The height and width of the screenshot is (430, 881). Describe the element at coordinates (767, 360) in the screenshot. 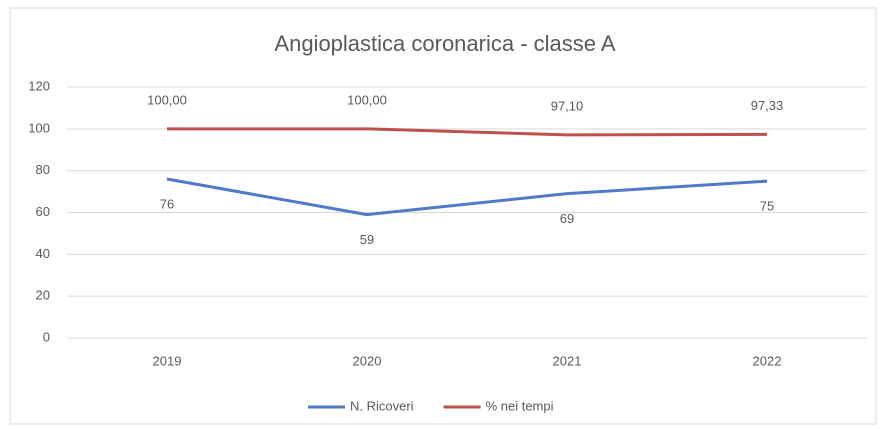

I see `x-tick-label: 2022` at that location.